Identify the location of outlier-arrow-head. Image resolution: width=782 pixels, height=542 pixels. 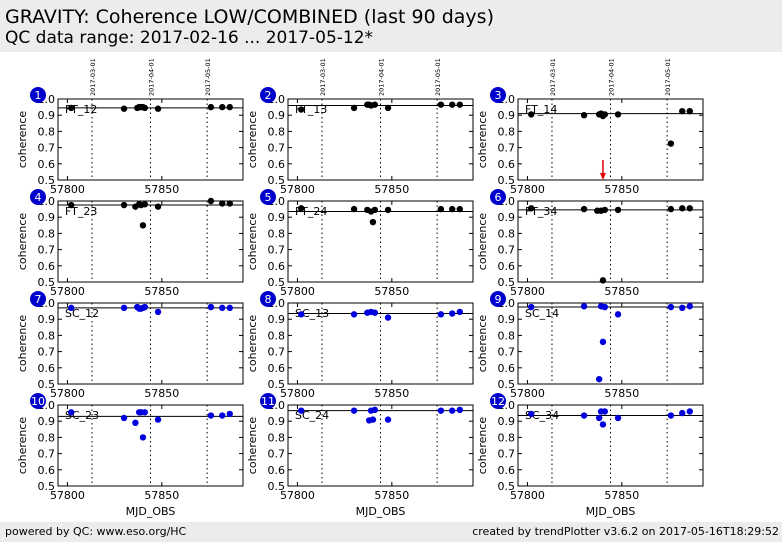
(602, 176).